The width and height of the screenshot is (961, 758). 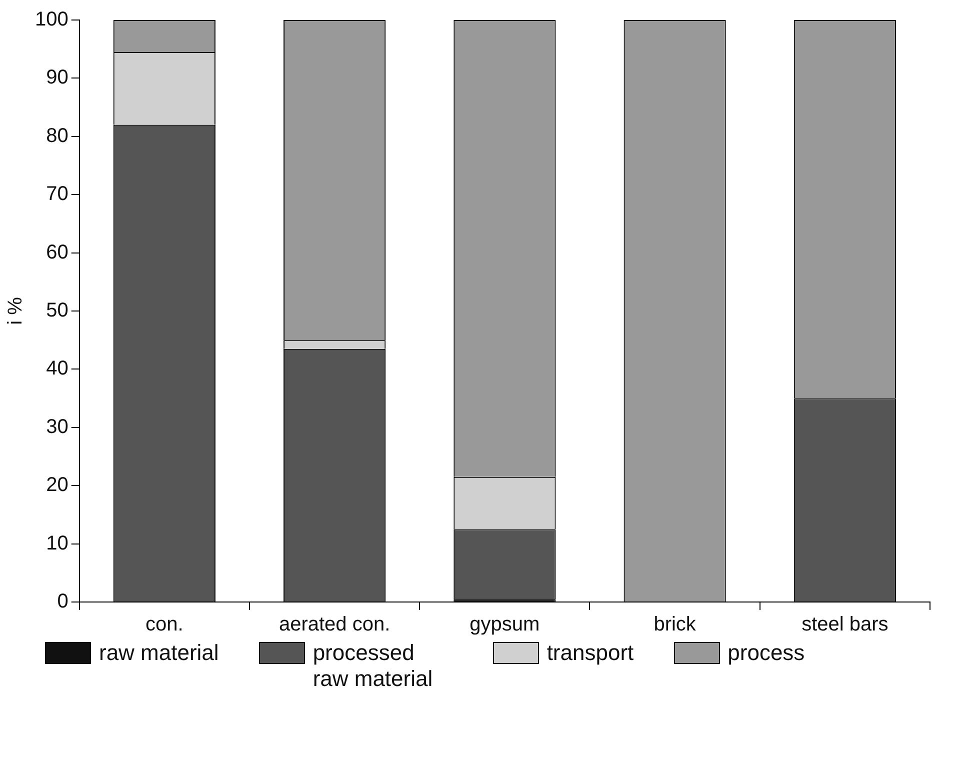 What do you see at coordinates (57, 135) in the screenshot?
I see `y-tick-label: 80` at bounding box center [57, 135].